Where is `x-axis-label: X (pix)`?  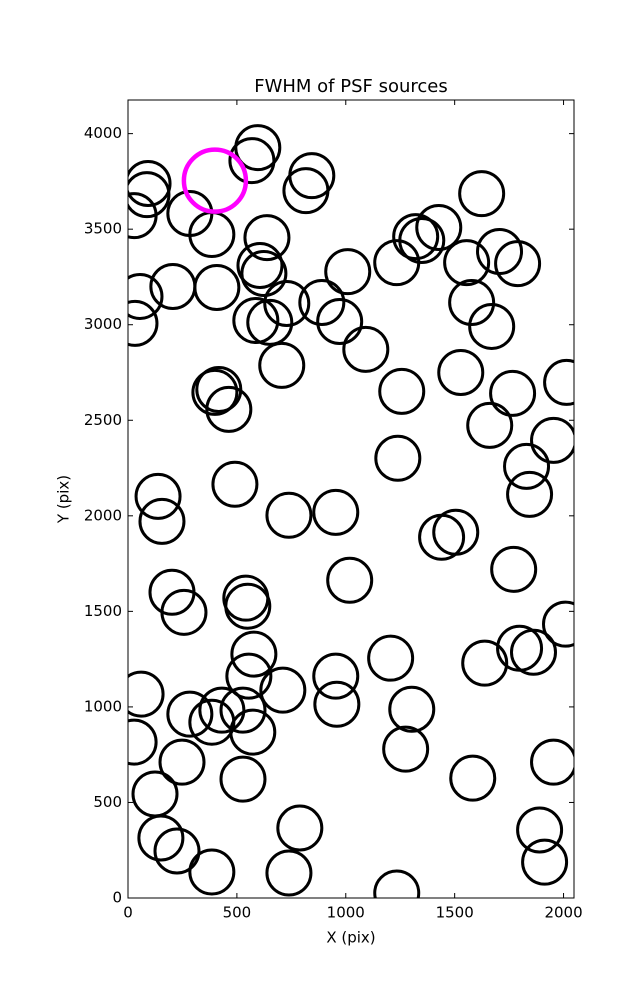 x-axis-label: X (pix) is located at coordinates (350, 938).